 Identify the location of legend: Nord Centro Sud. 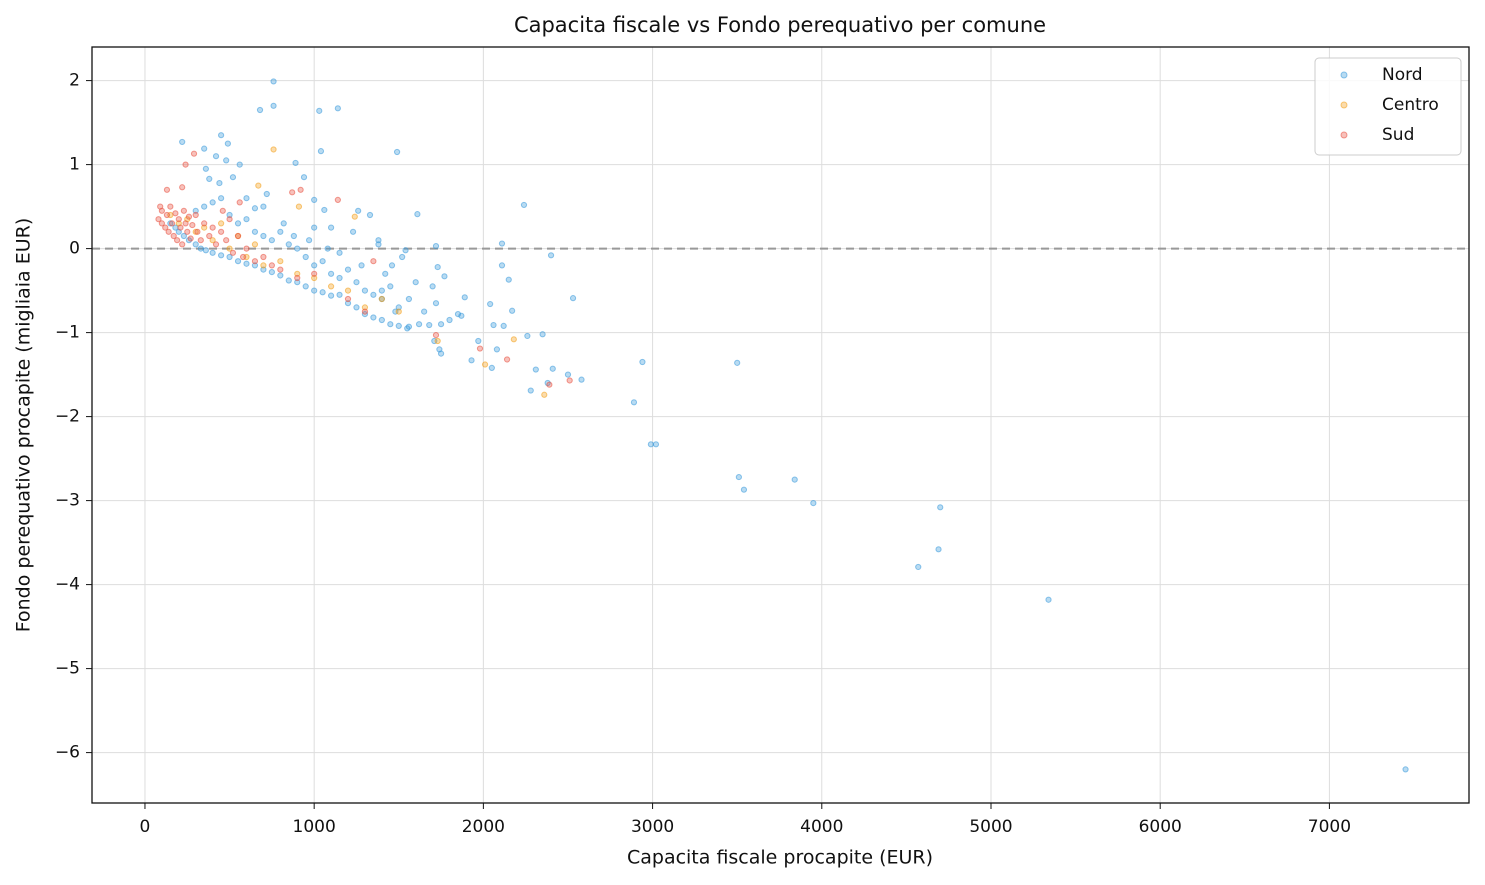
(1388, 106).